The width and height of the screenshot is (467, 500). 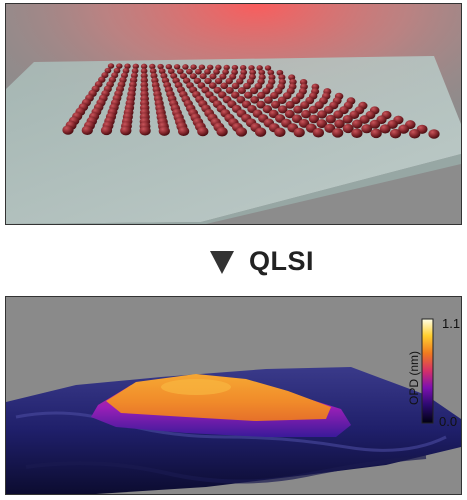 What do you see at coordinates (251, 101) in the screenshot?
I see `nanoparticle-grid` at bounding box center [251, 101].